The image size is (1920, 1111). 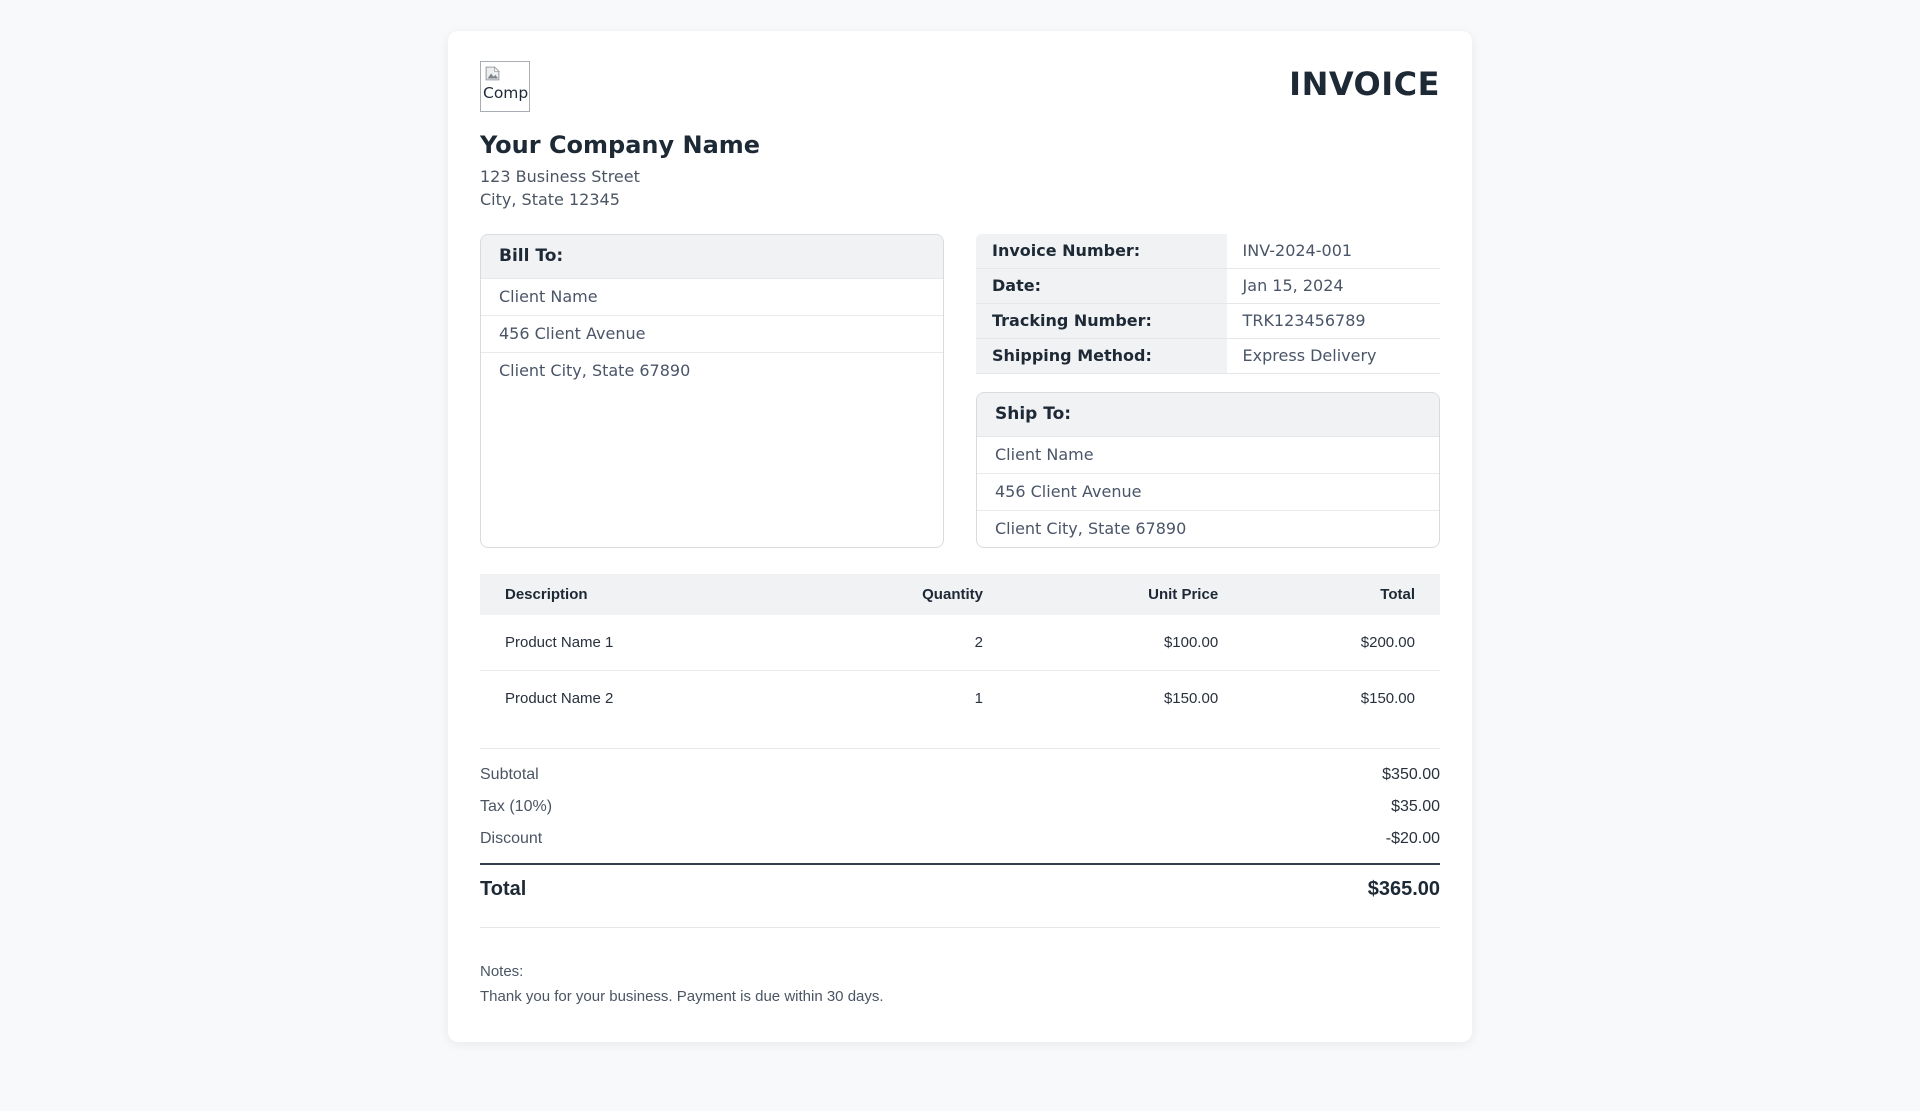 What do you see at coordinates (1333, 286) in the screenshot?
I see `meta-value: Jan 15, 2024` at bounding box center [1333, 286].